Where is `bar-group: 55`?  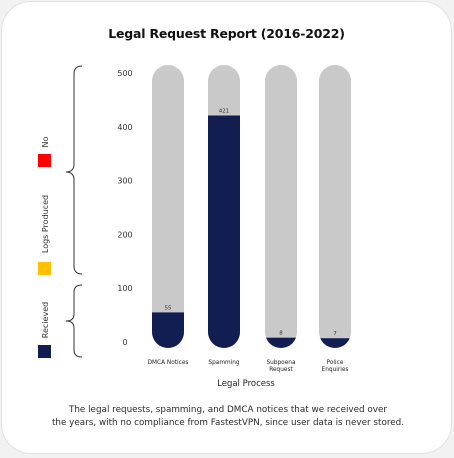
bar-group: 55 is located at coordinates (168, 206).